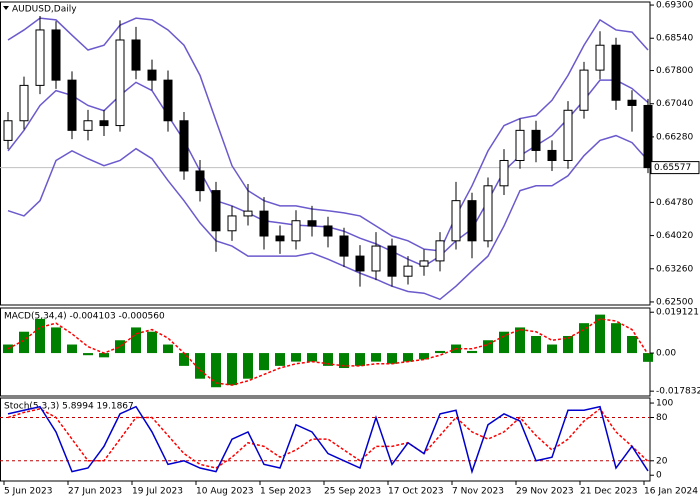 The height and width of the screenshot is (500, 700). What do you see at coordinates (674, 71) in the screenshot?
I see `y-tick-label: 0.67800` at bounding box center [674, 71].